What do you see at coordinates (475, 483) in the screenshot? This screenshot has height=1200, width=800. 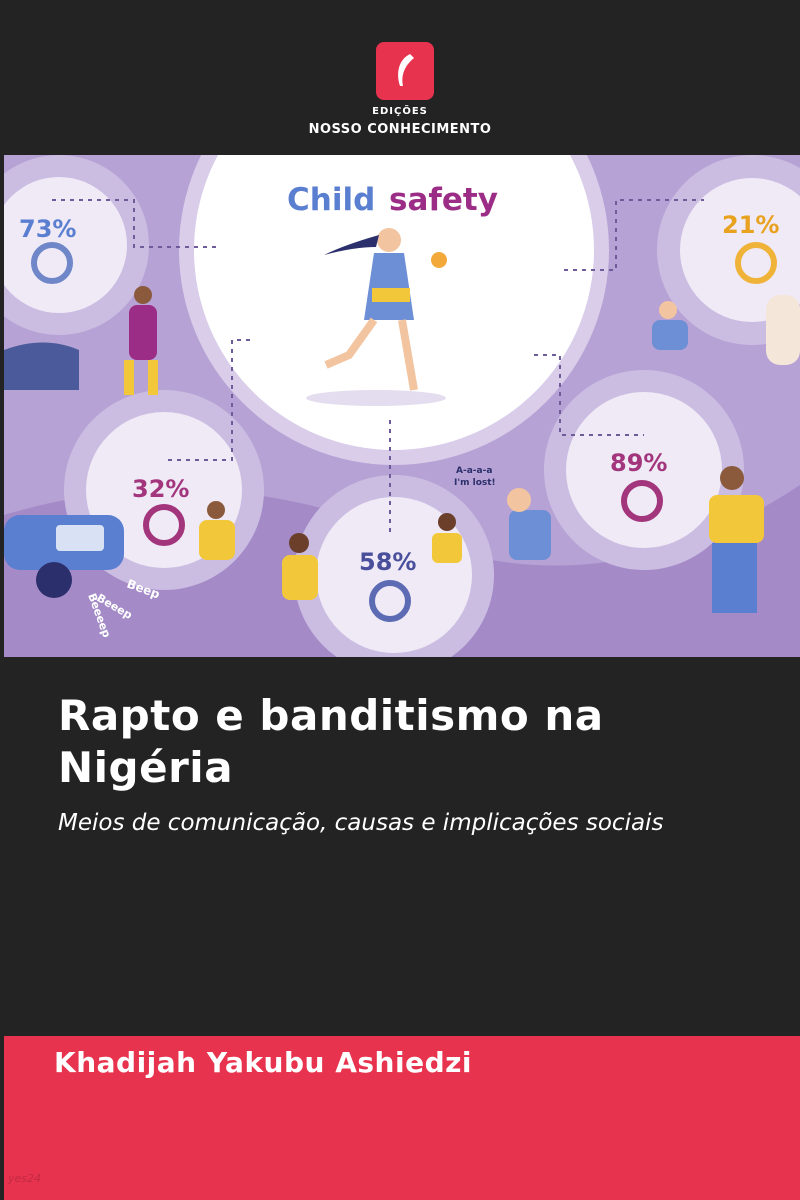 I see `speech-text: I'm lost!` at bounding box center [475, 483].